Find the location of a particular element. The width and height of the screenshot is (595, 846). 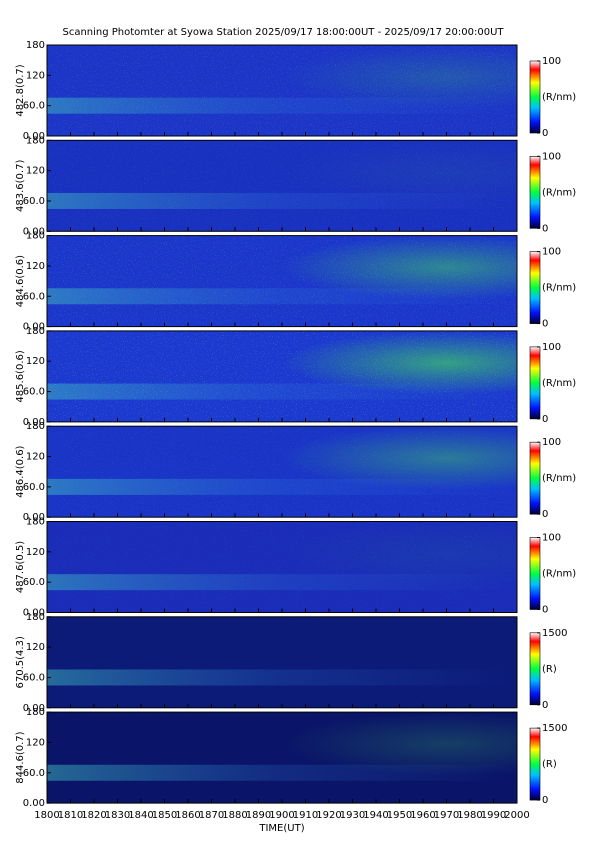

x-tick-label: 1830 is located at coordinates (117, 815).